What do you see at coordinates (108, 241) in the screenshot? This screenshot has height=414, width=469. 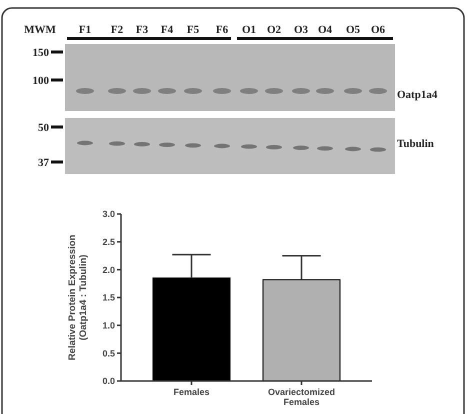 I see `y-tick-label: 2.5` at bounding box center [108, 241].